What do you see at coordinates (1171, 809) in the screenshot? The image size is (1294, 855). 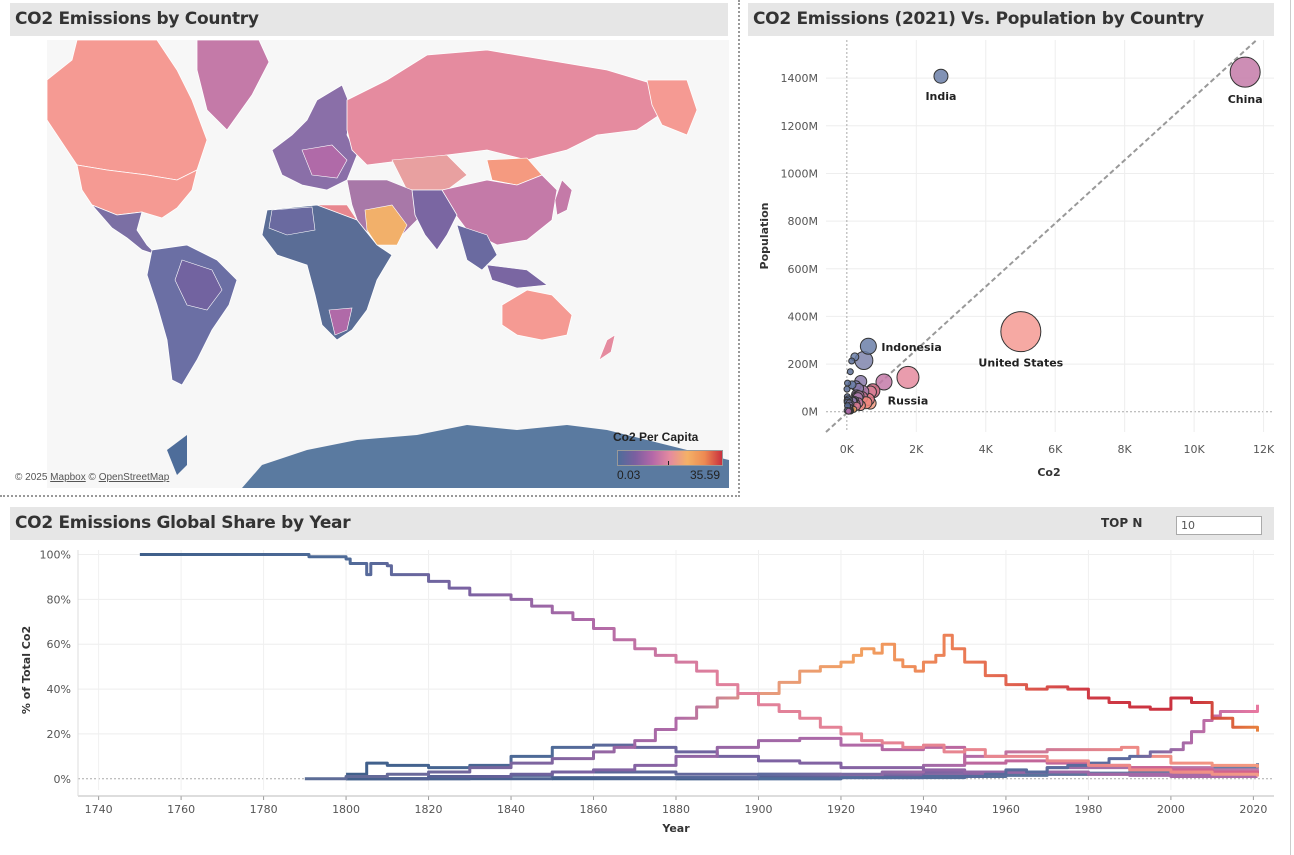 I see `line-x-tick: 2000` at bounding box center [1171, 809].